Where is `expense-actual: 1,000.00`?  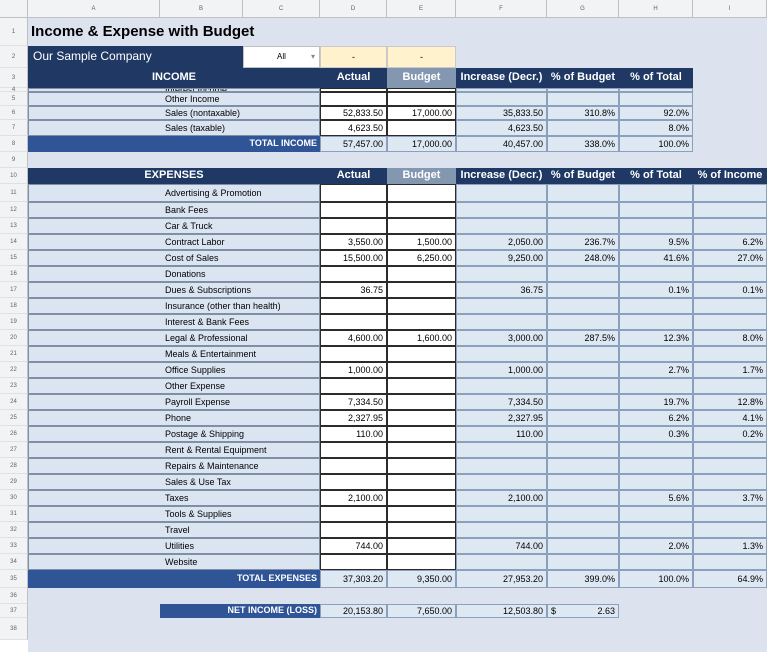
expense-actual: 1,000.00 is located at coordinates (353, 370).